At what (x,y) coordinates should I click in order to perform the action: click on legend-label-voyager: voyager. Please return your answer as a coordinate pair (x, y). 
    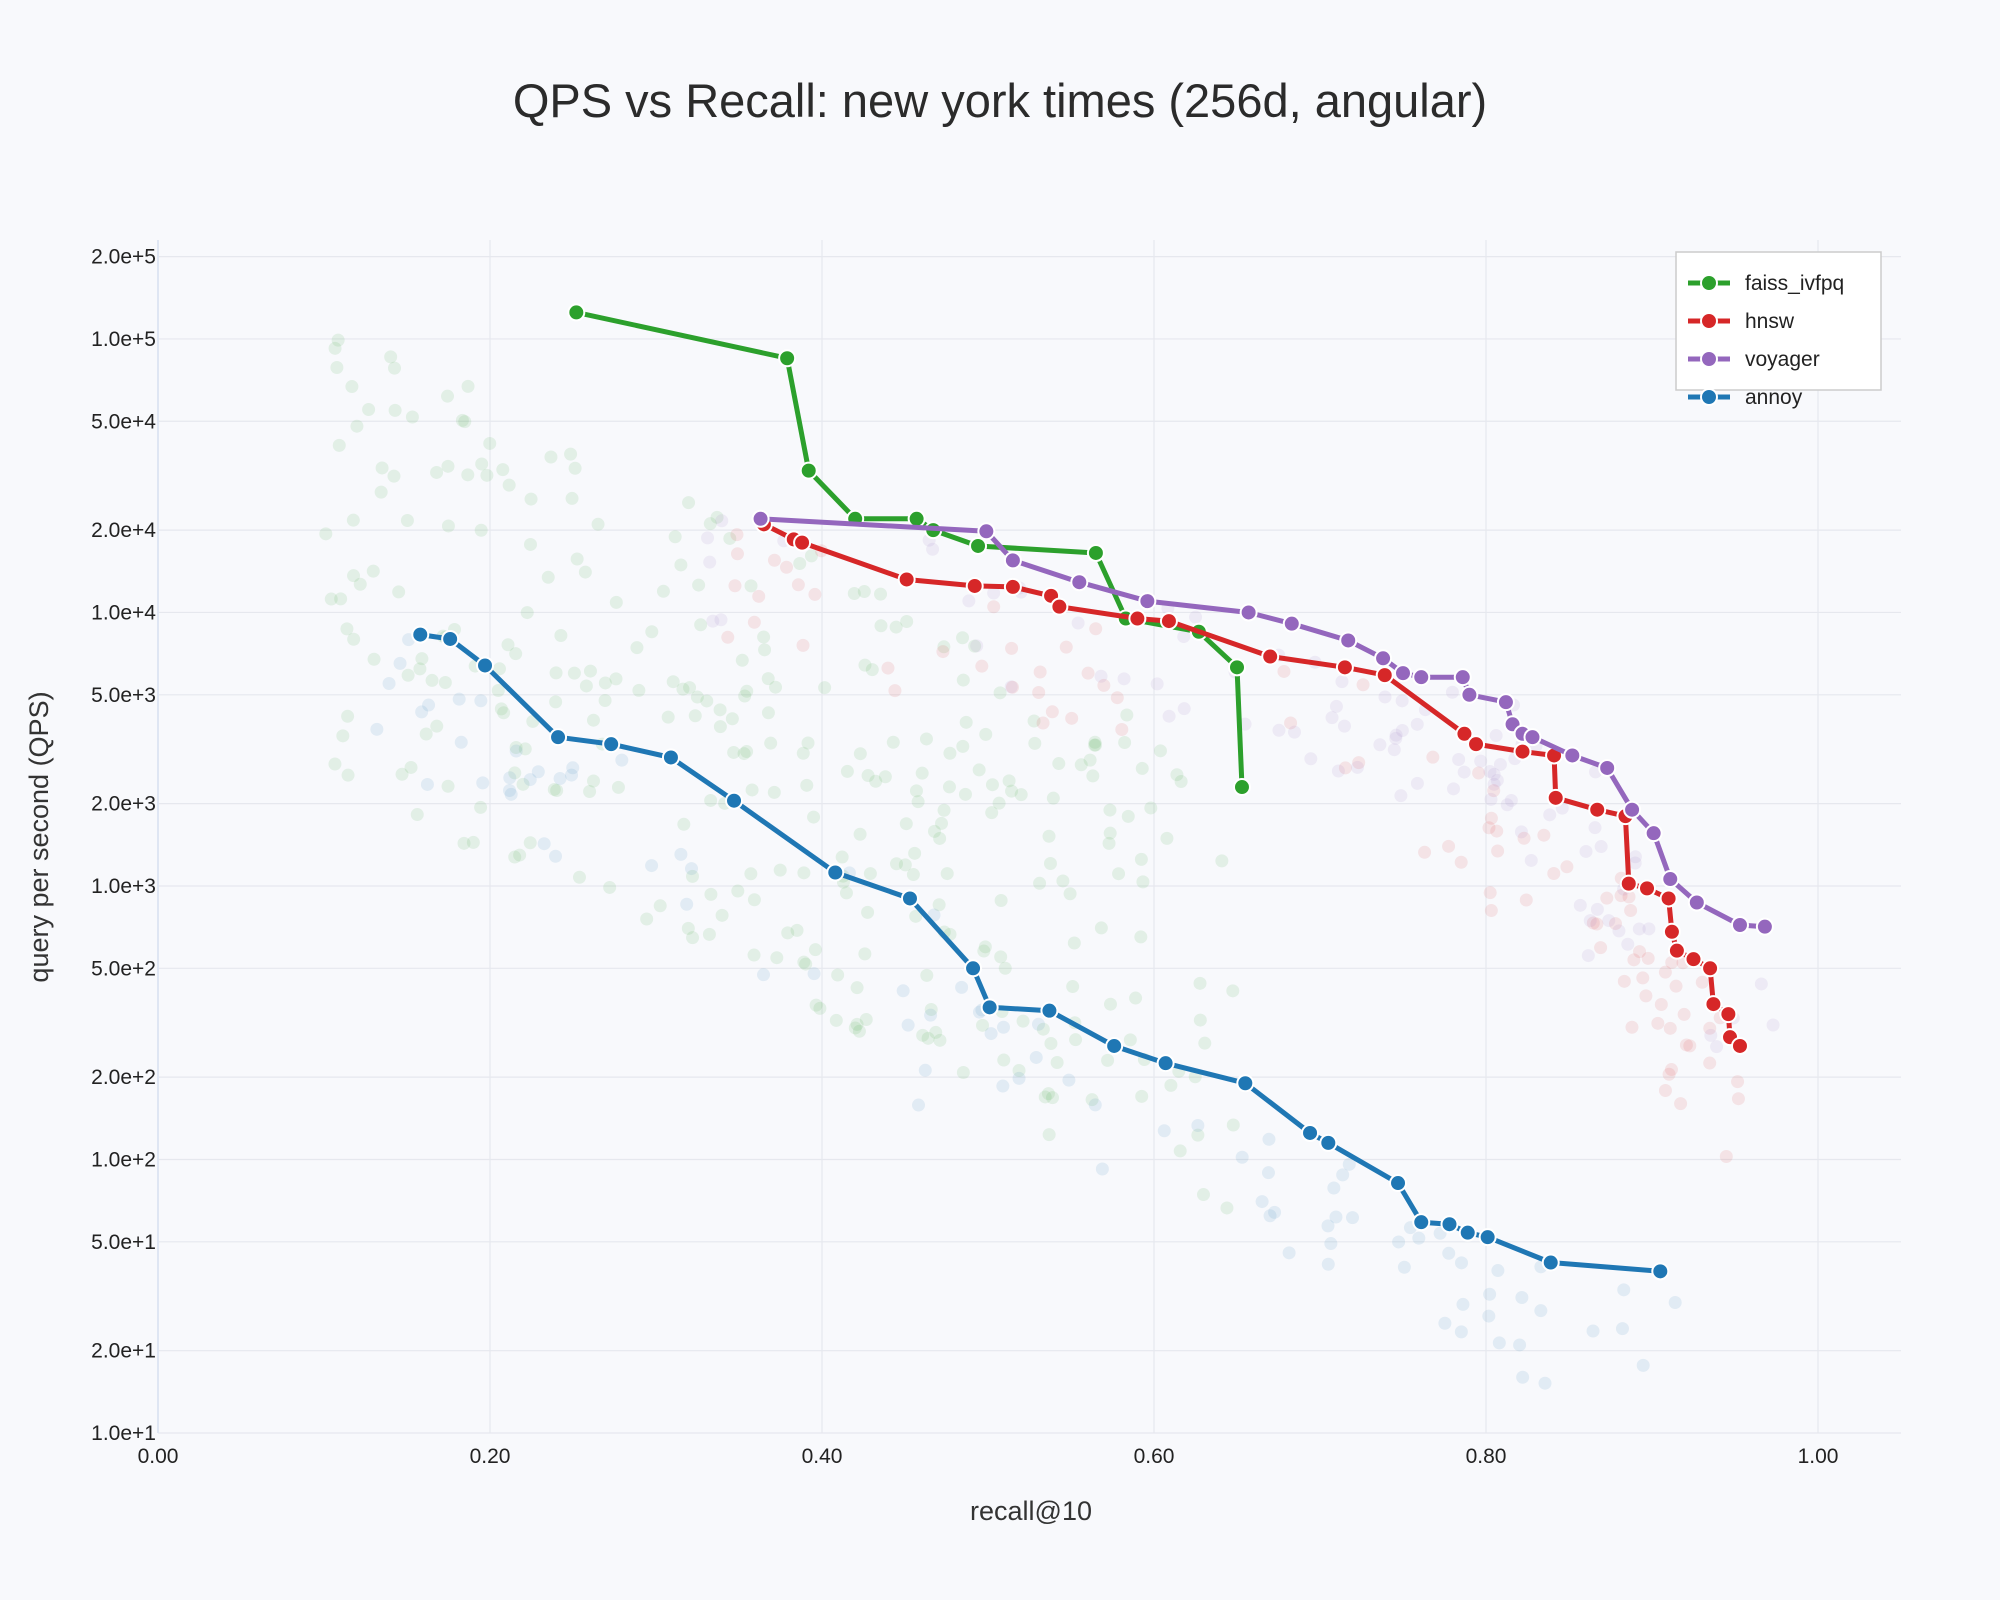
    Looking at the image, I should click on (1782, 359).